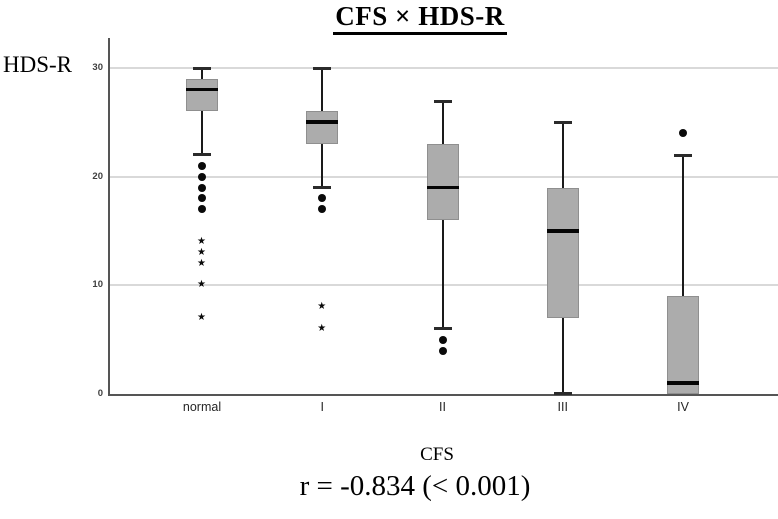  I want to click on x-axis-line, so click(443, 395).